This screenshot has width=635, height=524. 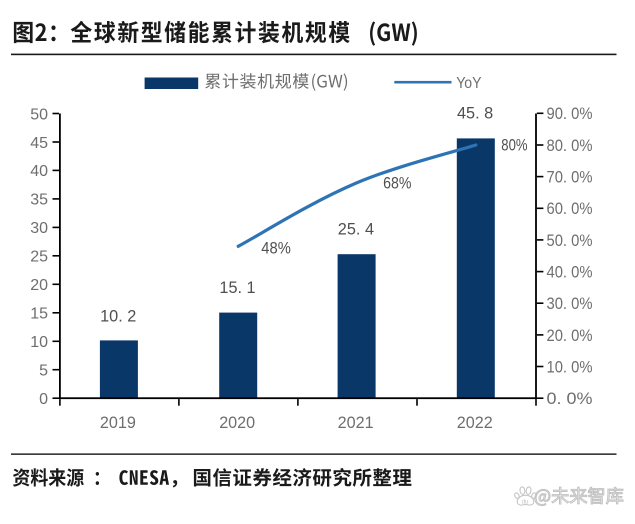 I want to click on svg-text: 48%, so click(x=276, y=247).